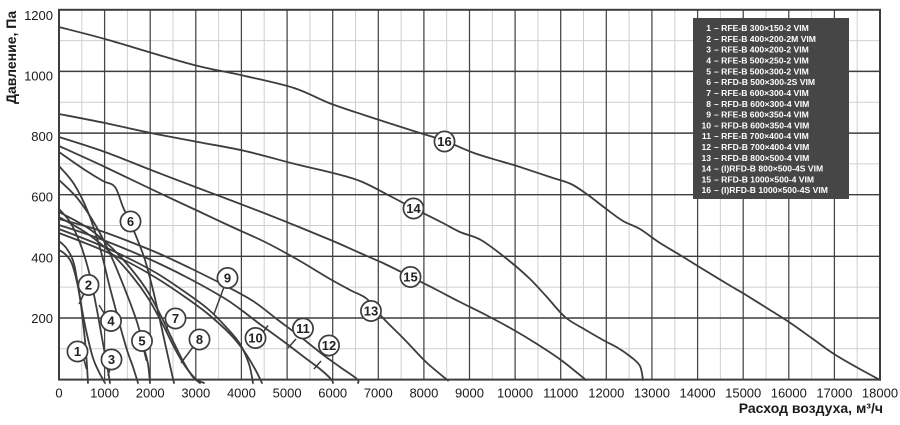  Describe the element at coordinates (761, 136) in the screenshot. I see `svg-text: – RFE-B 700×400-4 VIM` at that location.